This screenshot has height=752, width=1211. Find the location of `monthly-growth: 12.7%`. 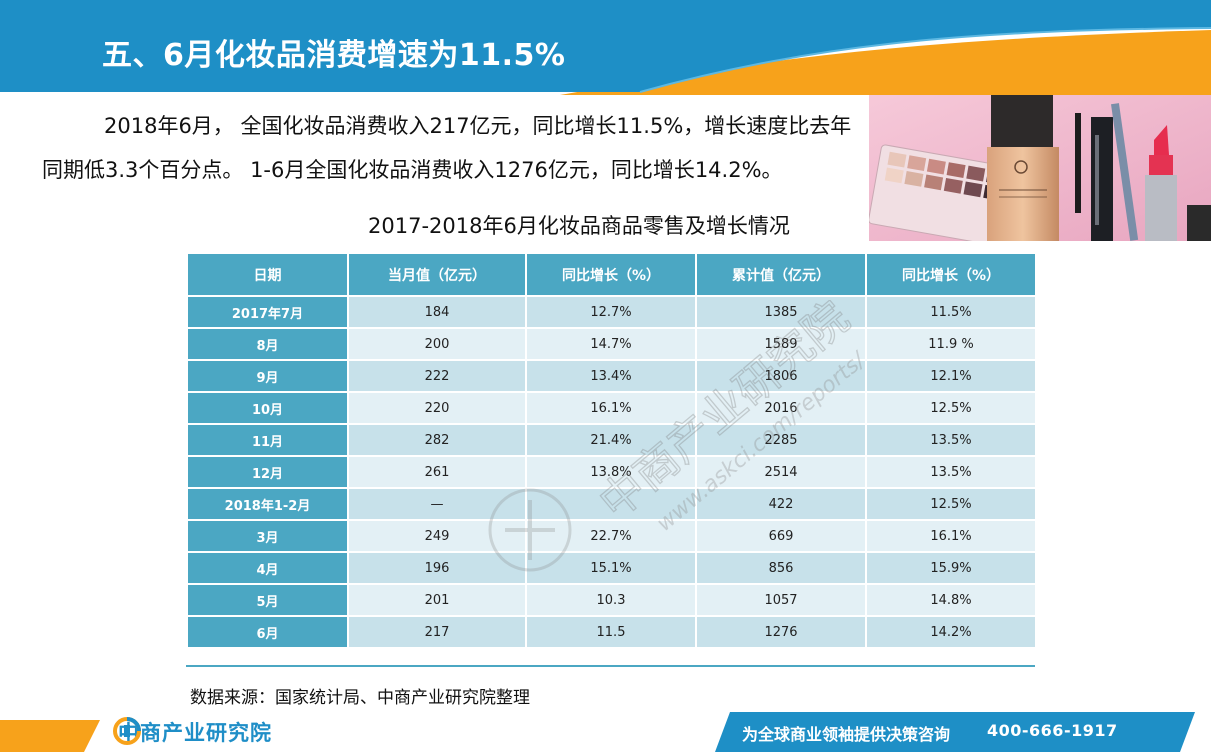

monthly-growth: 12.7% is located at coordinates (611, 312).